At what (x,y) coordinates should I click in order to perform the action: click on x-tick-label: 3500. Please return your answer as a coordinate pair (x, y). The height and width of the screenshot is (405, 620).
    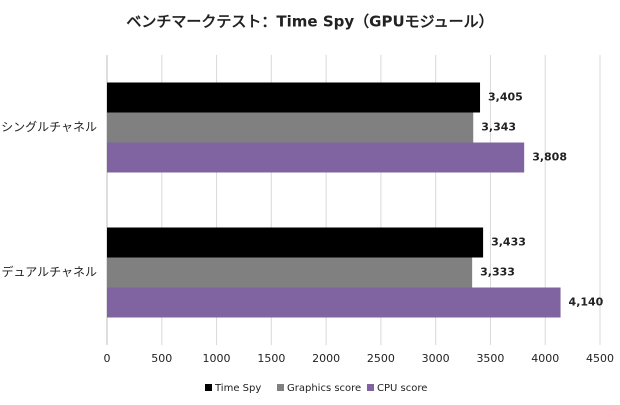
    Looking at the image, I should click on (490, 358).